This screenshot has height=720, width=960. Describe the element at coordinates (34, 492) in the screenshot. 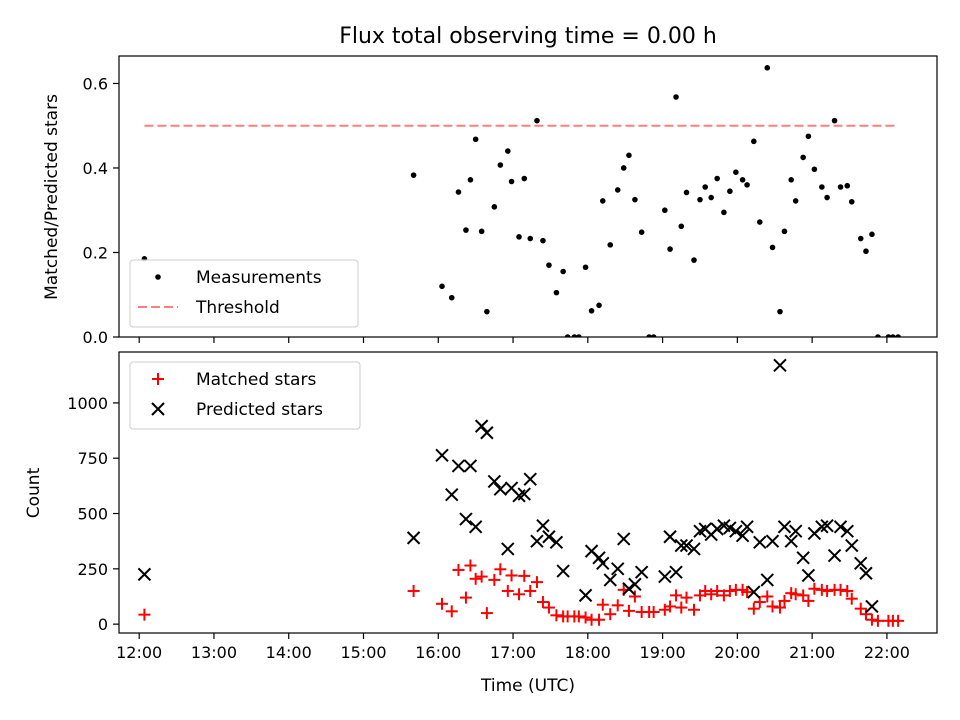

I see `count-y-axis-label: Count` at that location.